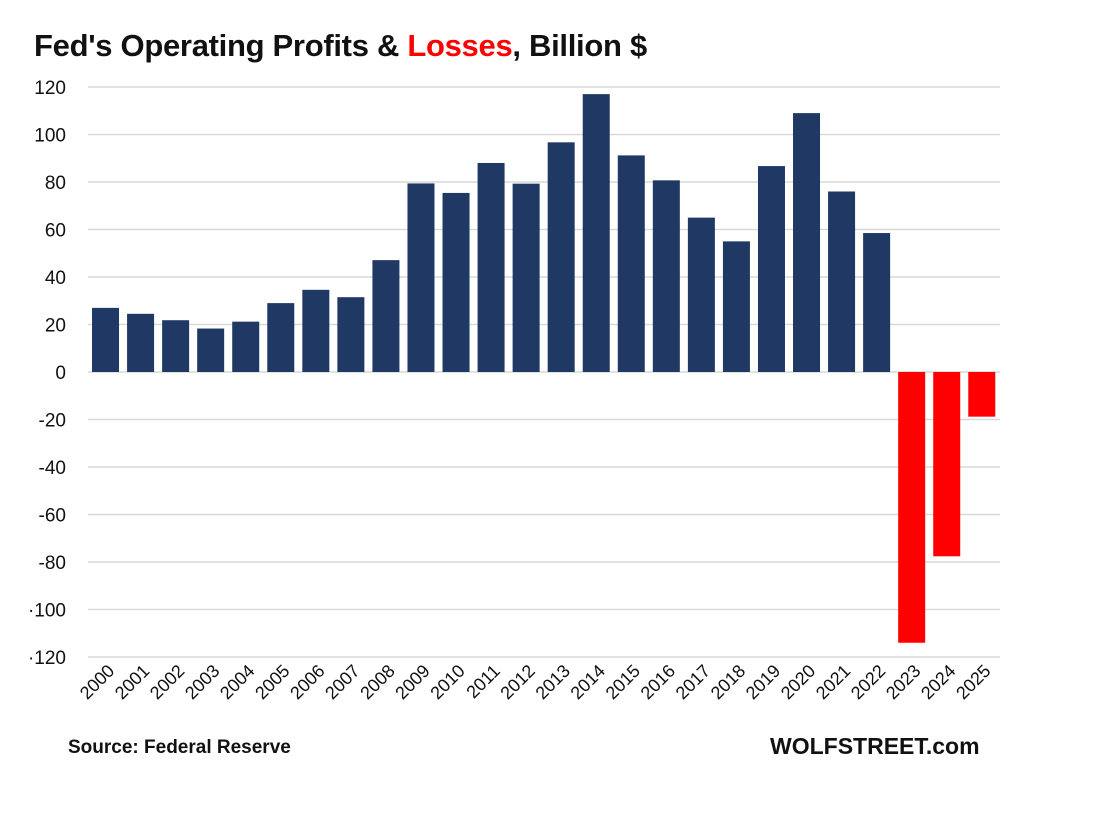 The height and width of the screenshot is (820, 1100). I want to click on y-tick-label: 100, so click(50, 136).